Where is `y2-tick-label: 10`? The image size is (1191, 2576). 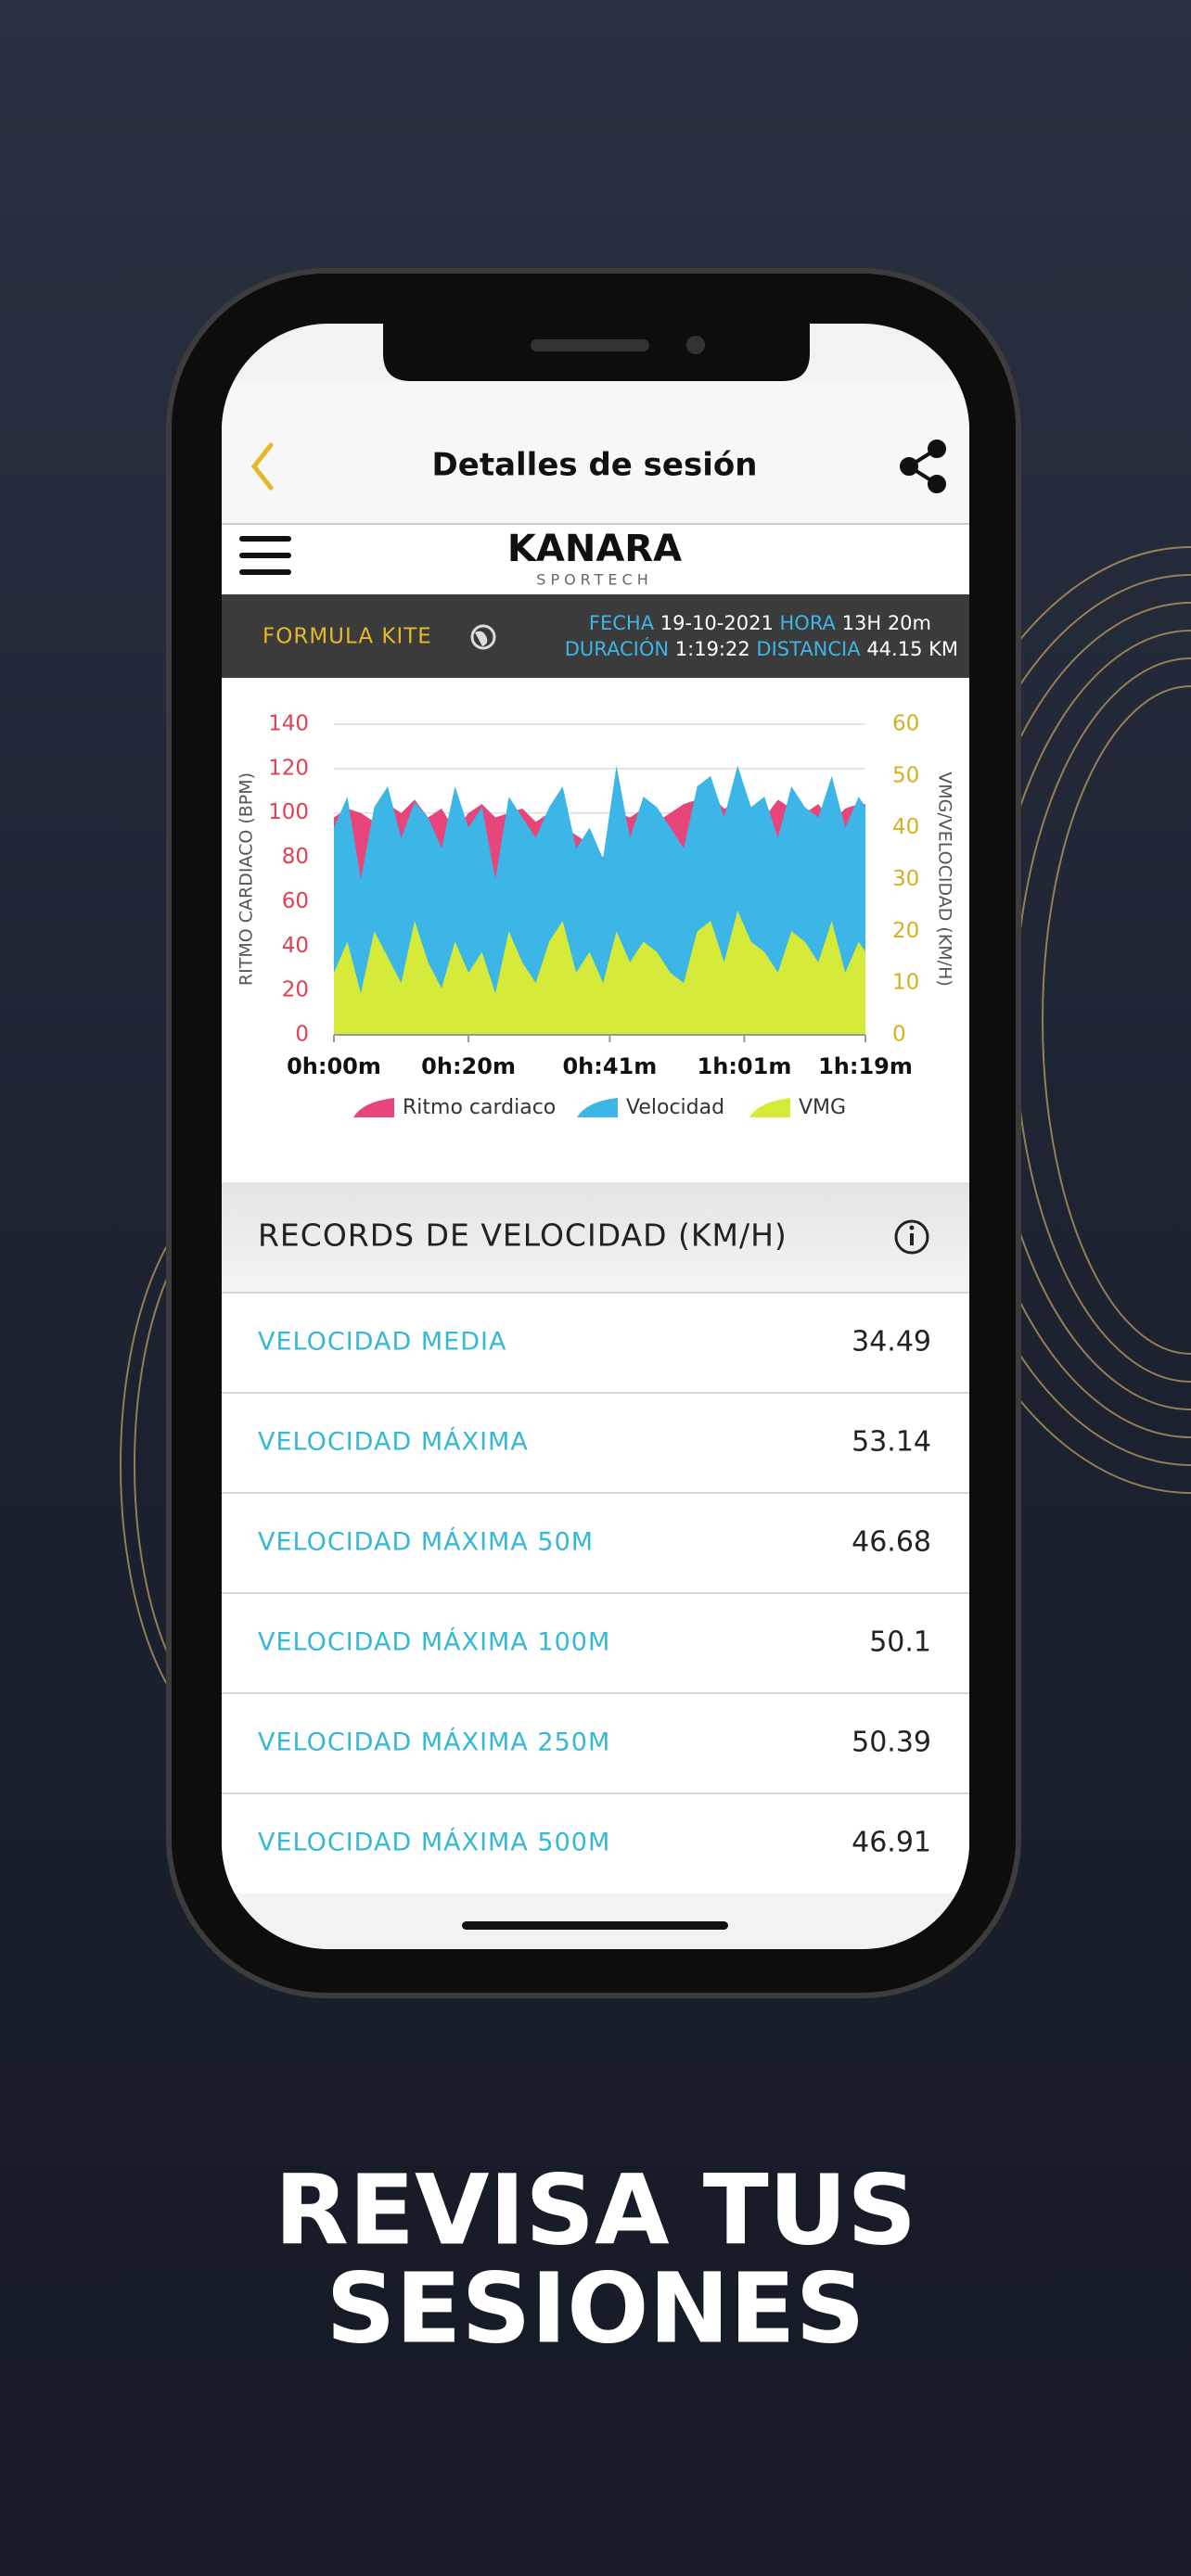
y2-tick-label: 10 is located at coordinates (905, 983).